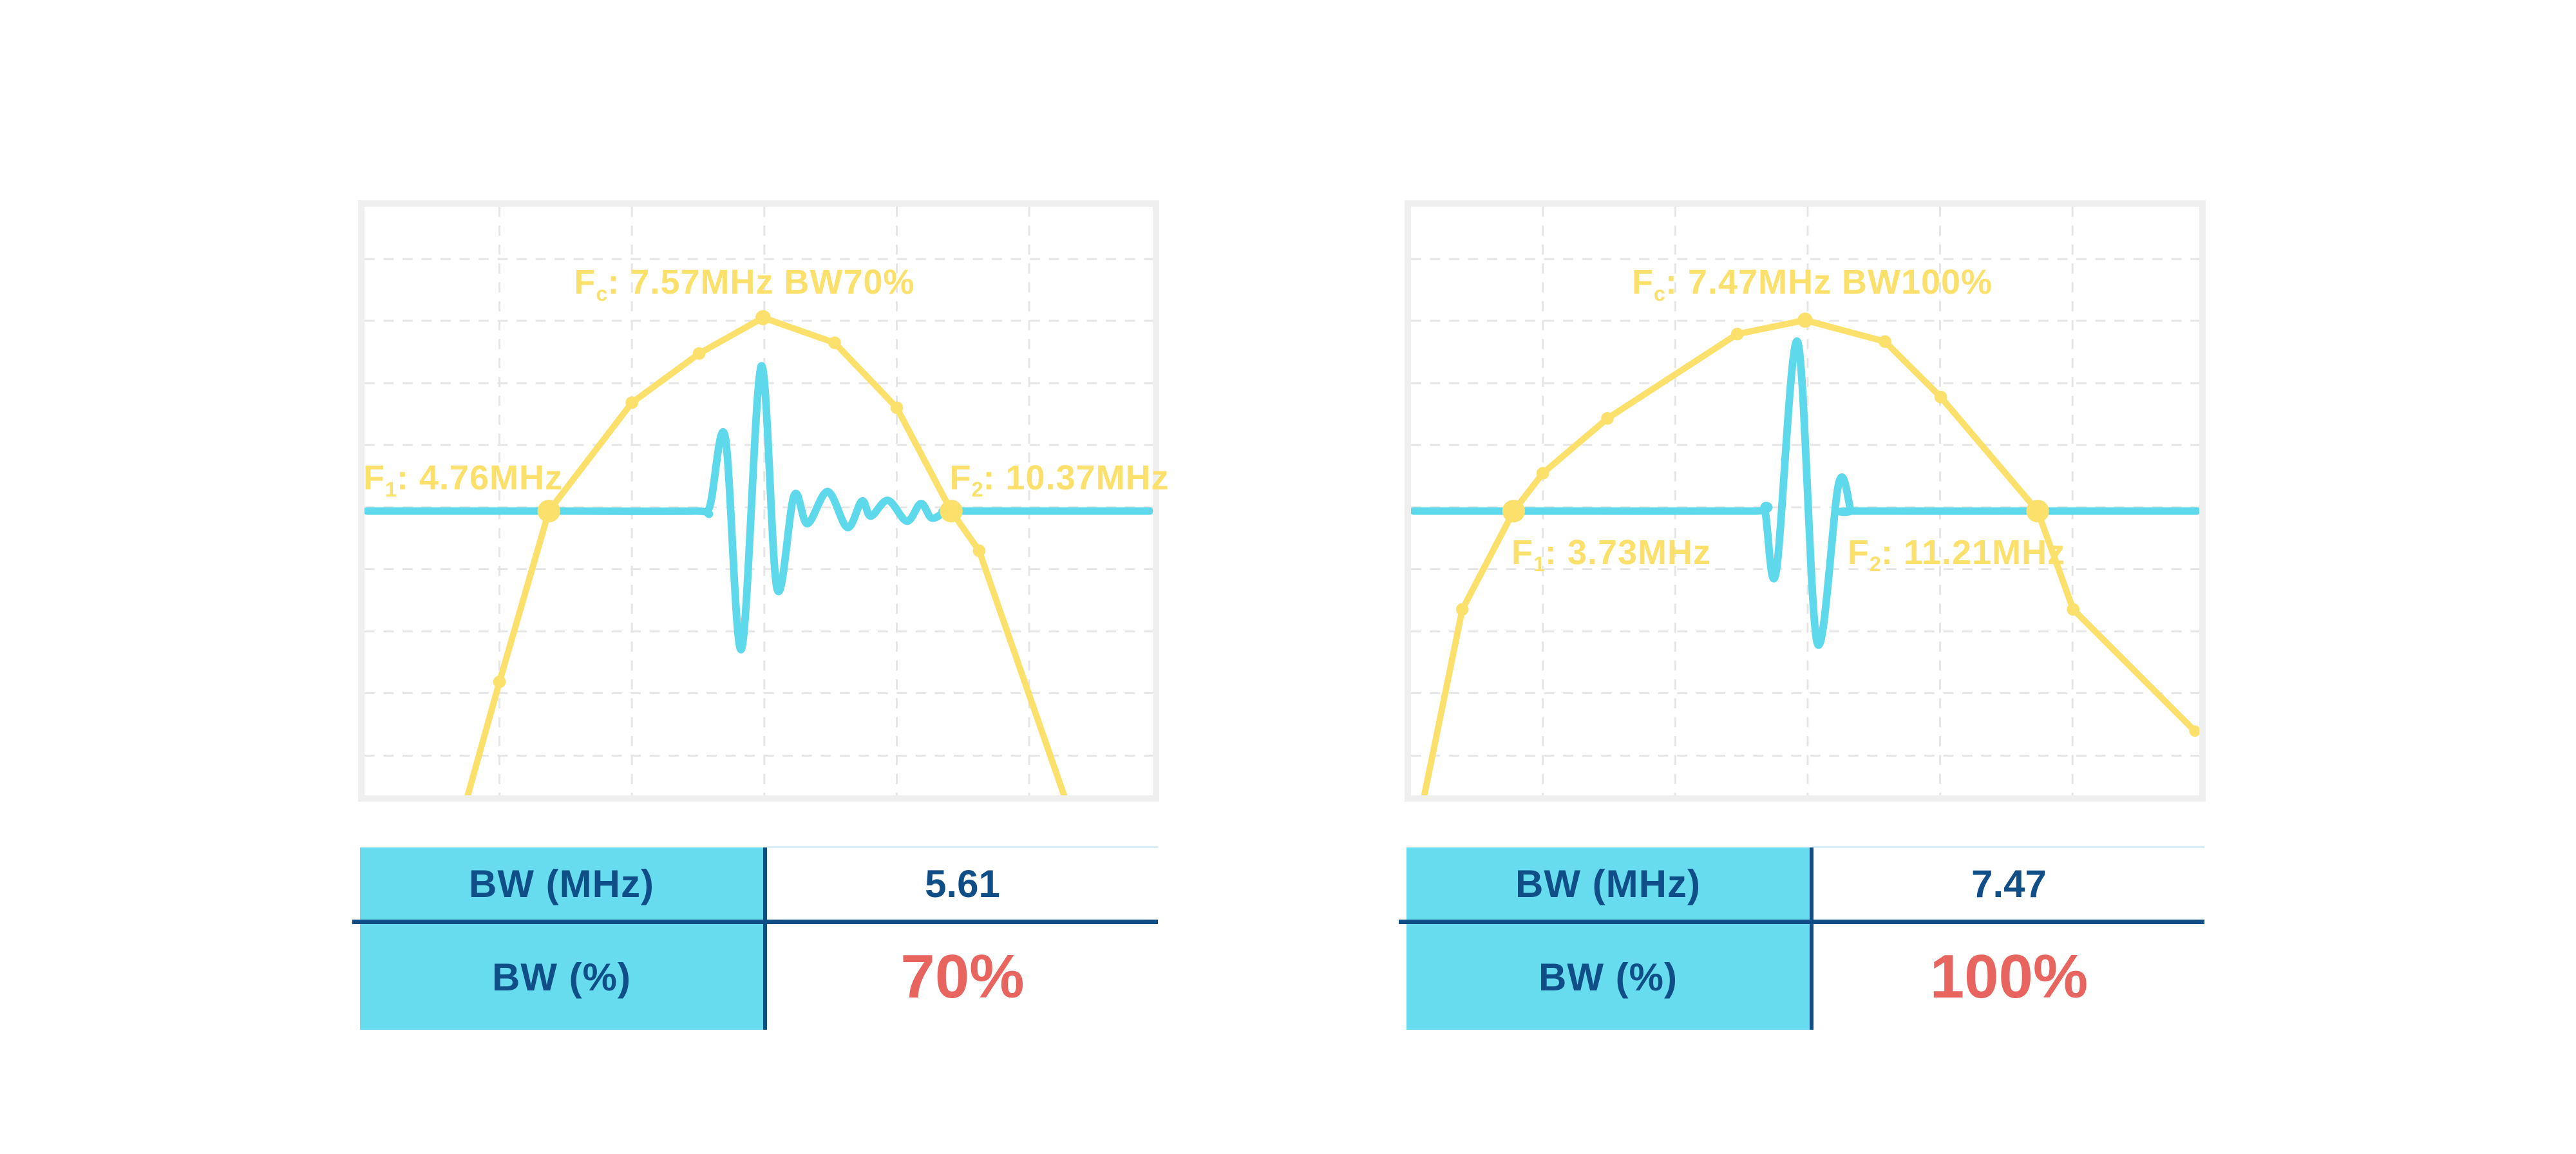 The height and width of the screenshot is (1154, 2576). Describe the element at coordinates (761, 281) in the screenshot. I see `fc-value-text: : 7.57MHz BW70%` at that location.